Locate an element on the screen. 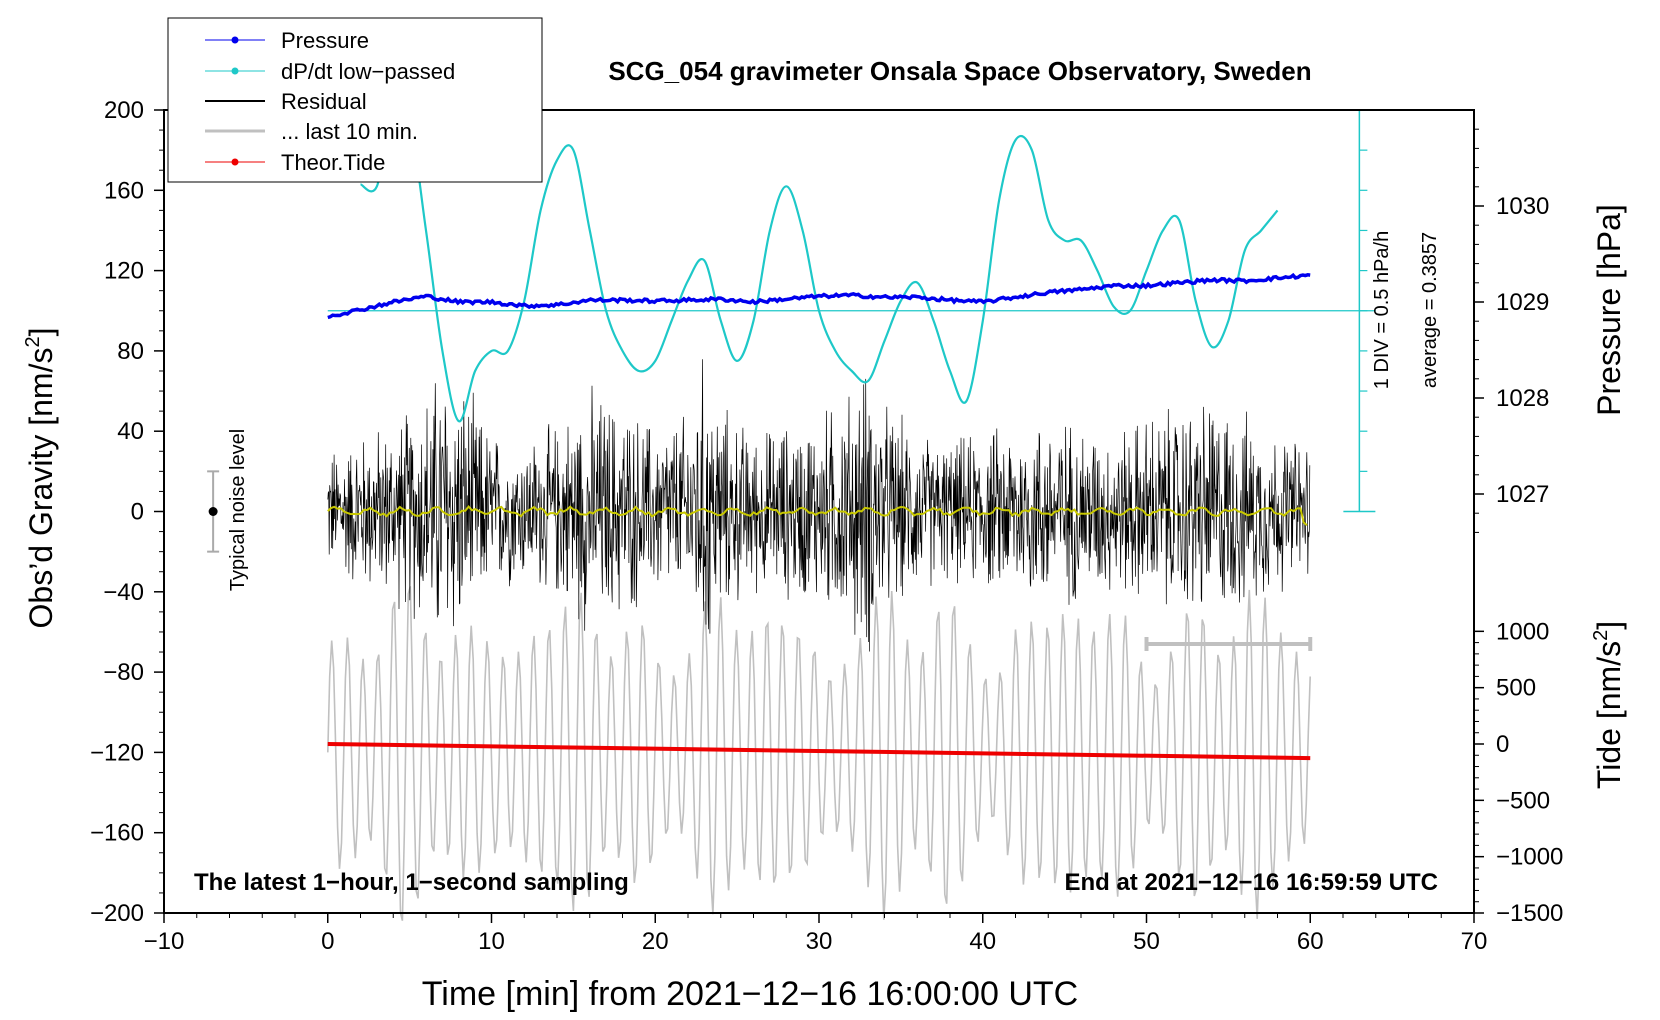 This screenshot has height=1020, width=1660. legend-entry-residual: Residual is located at coordinates (286, 101).